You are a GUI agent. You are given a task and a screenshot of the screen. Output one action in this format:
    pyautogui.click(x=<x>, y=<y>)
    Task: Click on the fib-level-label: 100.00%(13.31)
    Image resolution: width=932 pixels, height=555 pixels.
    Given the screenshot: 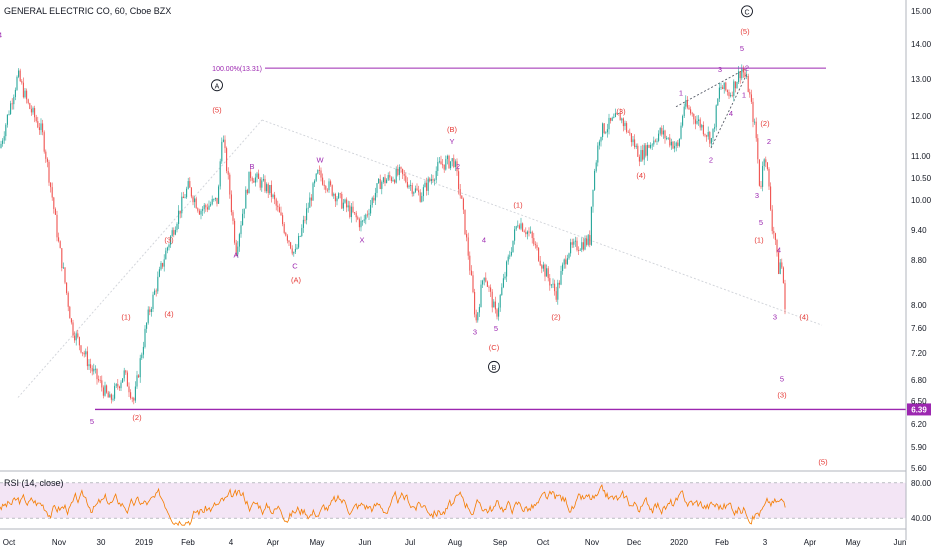 What is the action you would take?
    pyautogui.click(x=237, y=69)
    